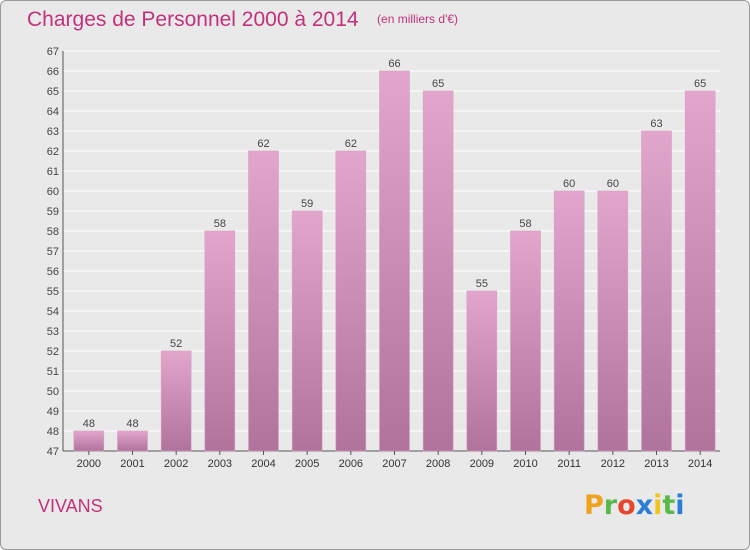  Describe the element at coordinates (53, 432) in the screenshot. I see `y-tick-label: 48` at that location.